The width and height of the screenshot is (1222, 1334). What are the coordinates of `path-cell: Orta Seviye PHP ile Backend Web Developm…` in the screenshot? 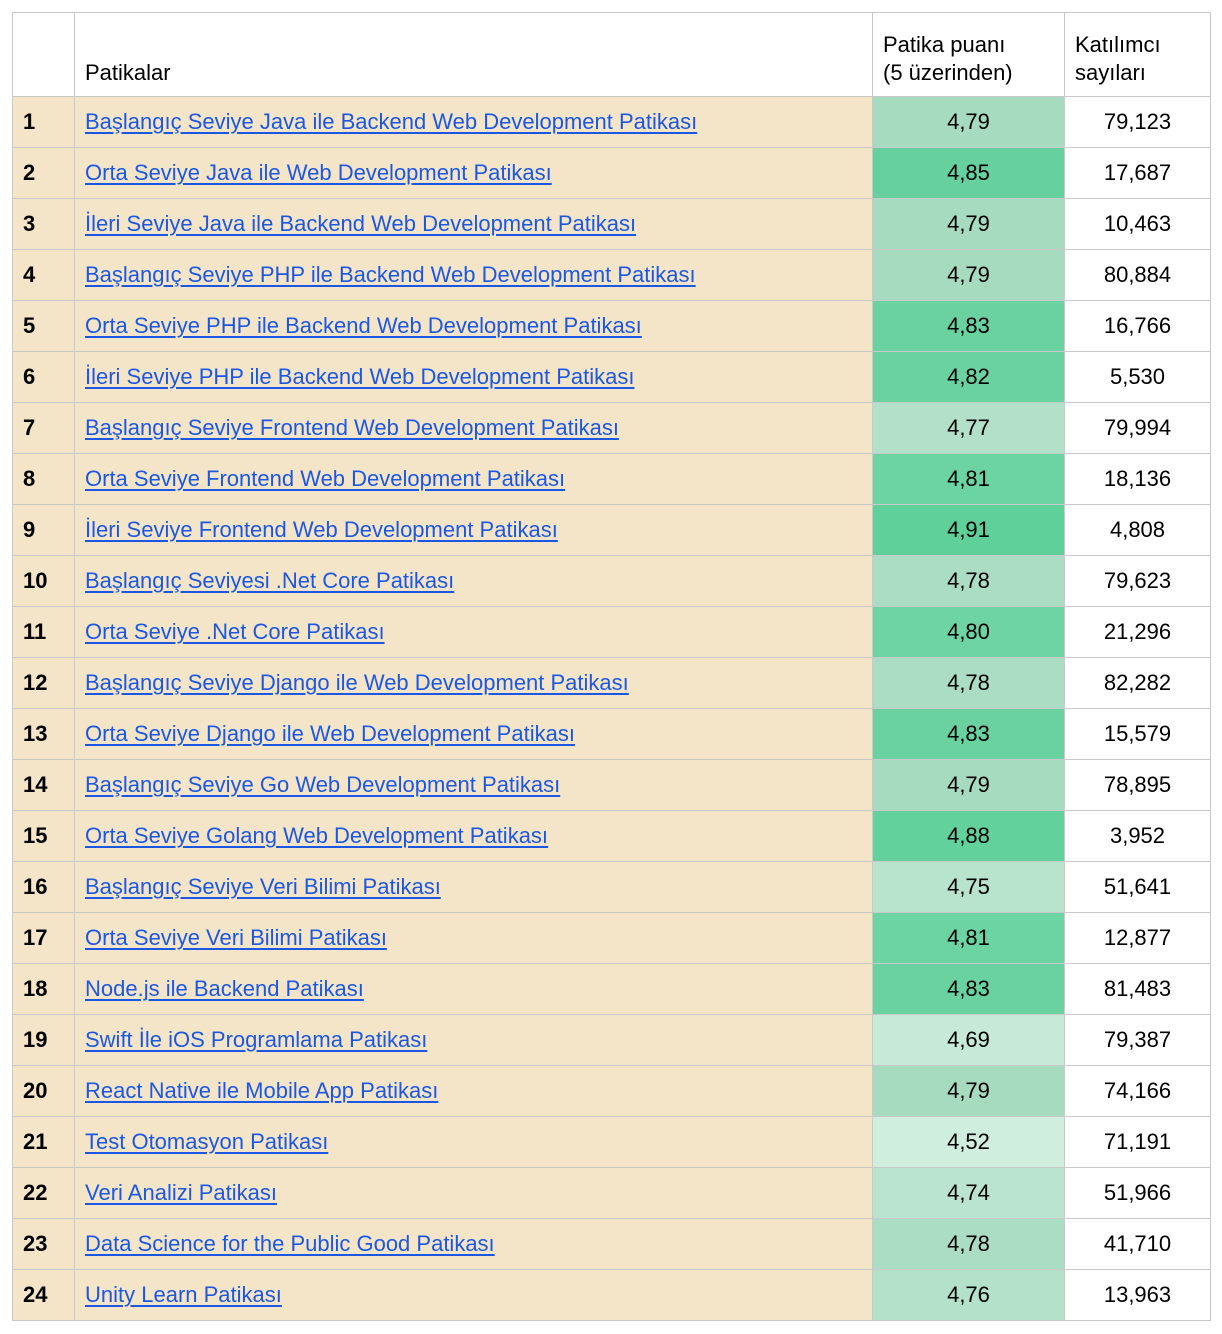 It's located at (473, 326).